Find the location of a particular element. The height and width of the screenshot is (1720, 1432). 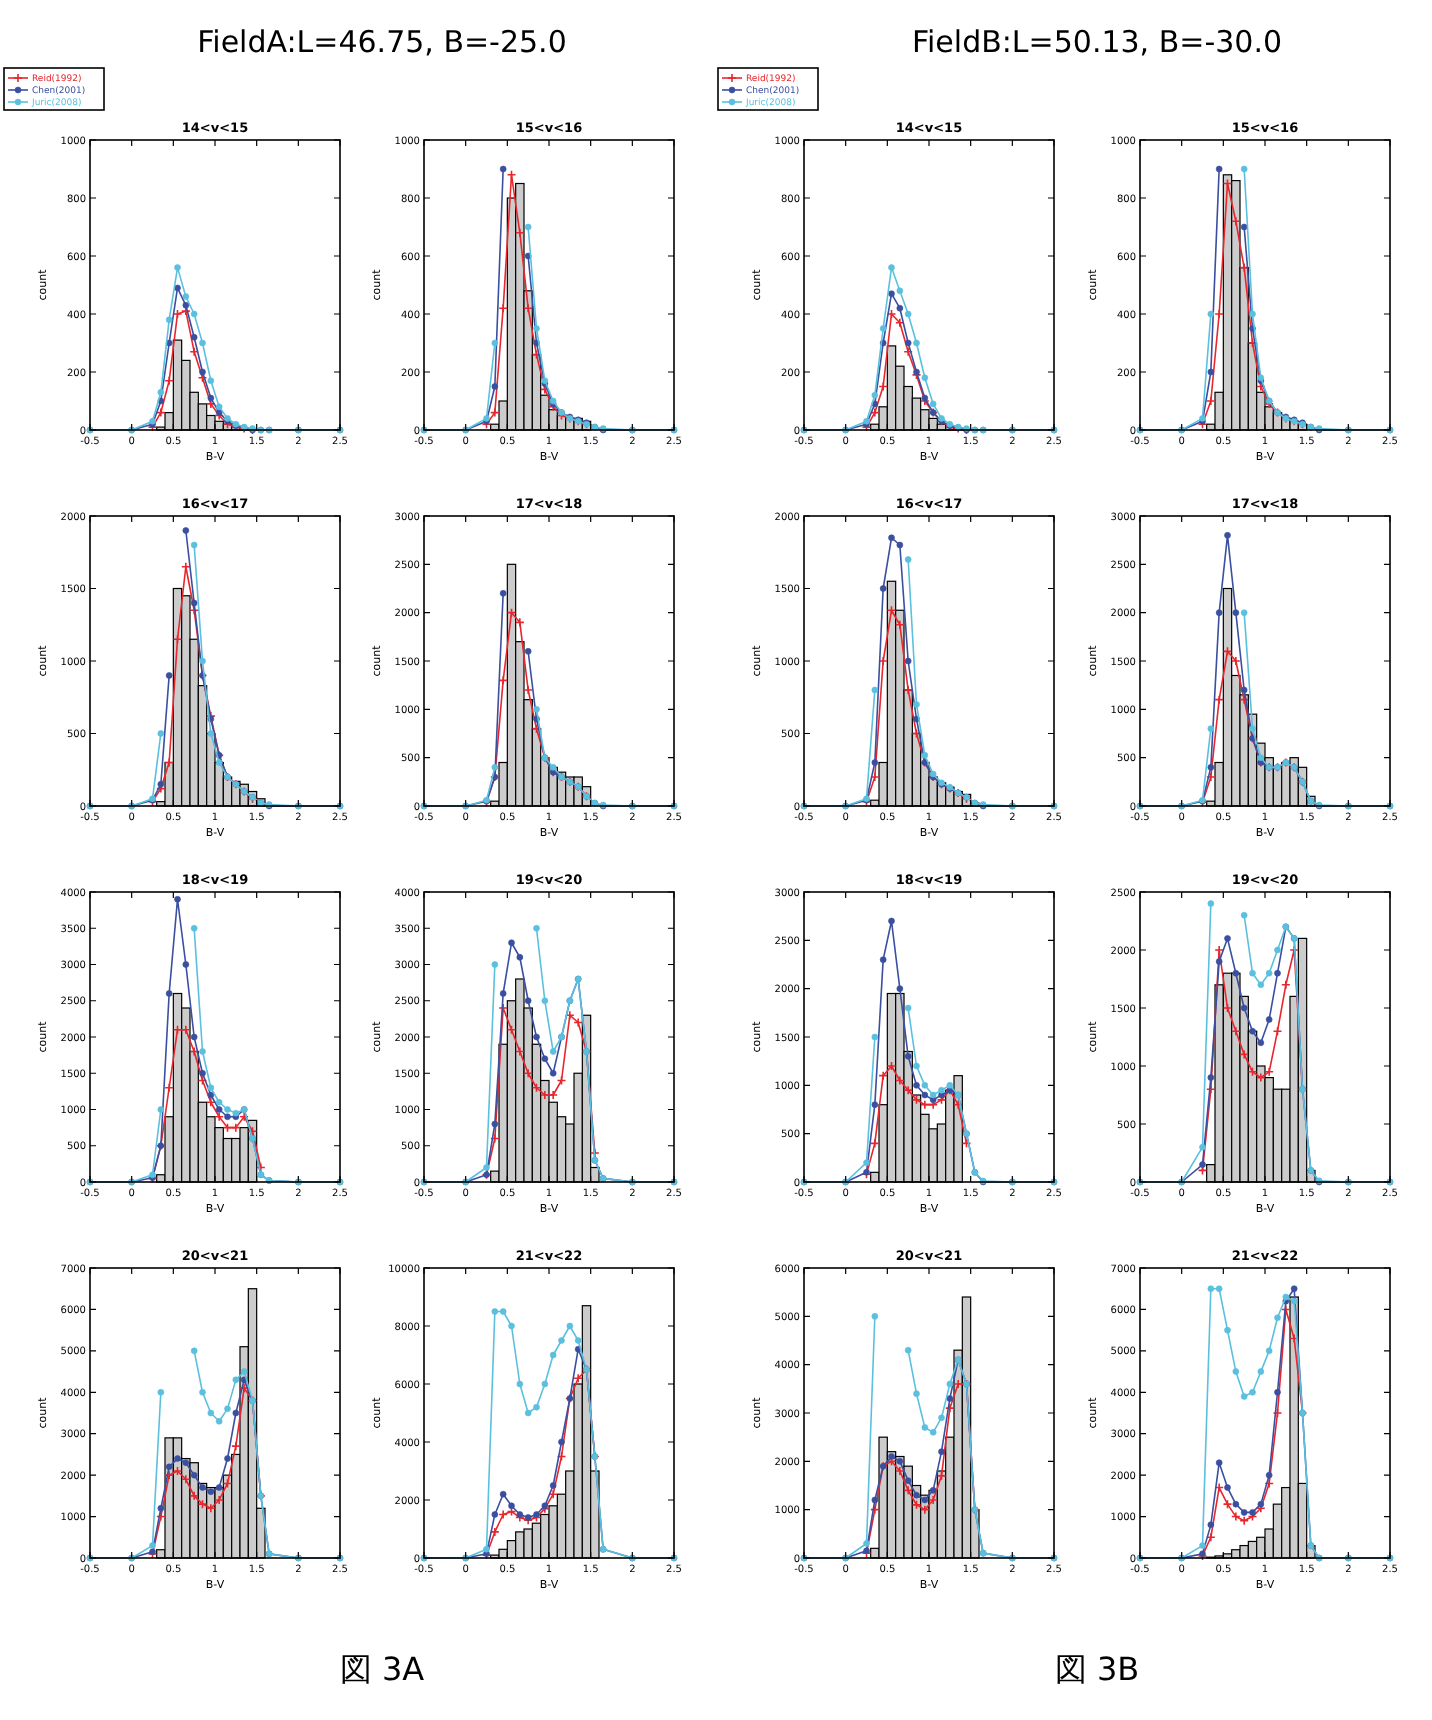

caption: 図 3B is located at coordinates (1097, 1669).